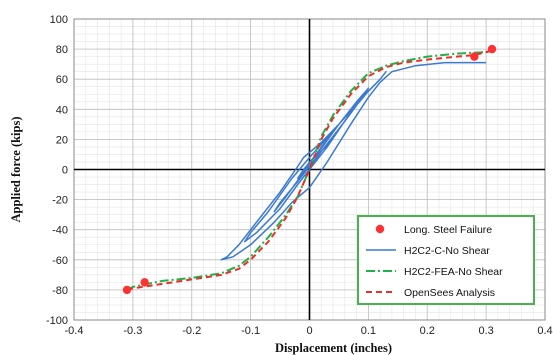 Image resolution: width=553 pixels, height=355 pixels. What do you see at coordinates (447, 251) in the screenshot?
I see `legend-label: H2C2-C-No Shear` at bounding box center [447, 251].